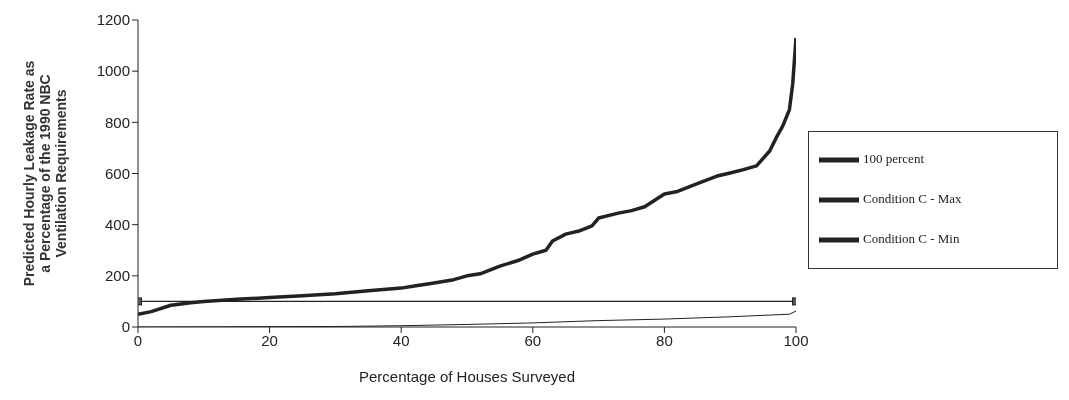 Image resolution: width=1069 pixels, height=400 pixels. Describe the element at coordinates (117, 276) in the screenshot. I see `y-tick-label: 200` at that location.